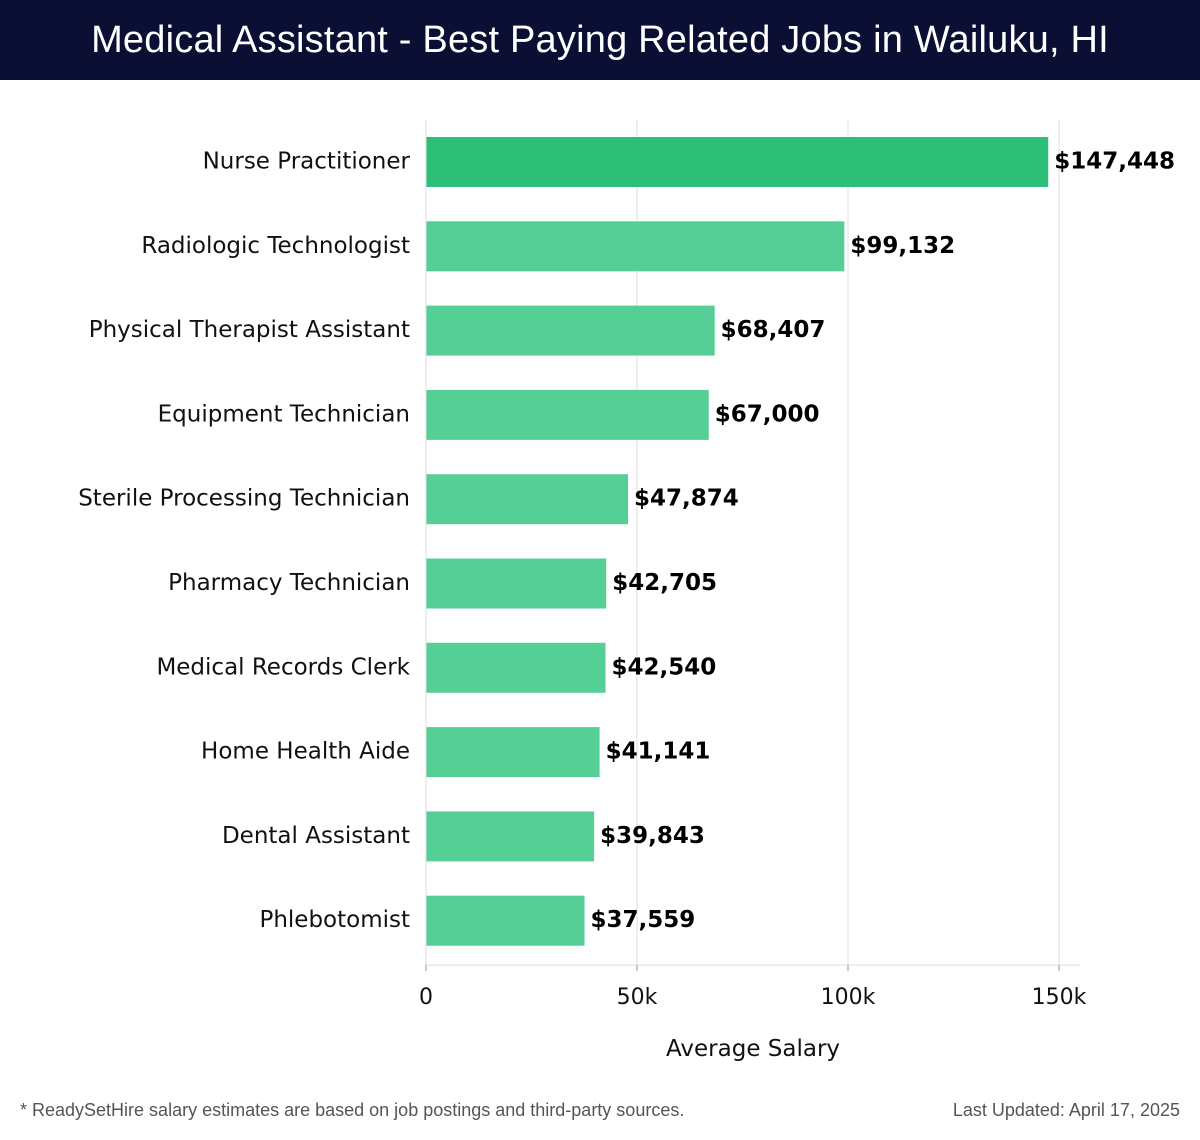 The height and width of the screenshot is (1140, 1200). What do you see at coordinates (249, 330) in the screenshot?
I see `category-label: Physical Therapist Assistant` at bounding box center [249, 330].